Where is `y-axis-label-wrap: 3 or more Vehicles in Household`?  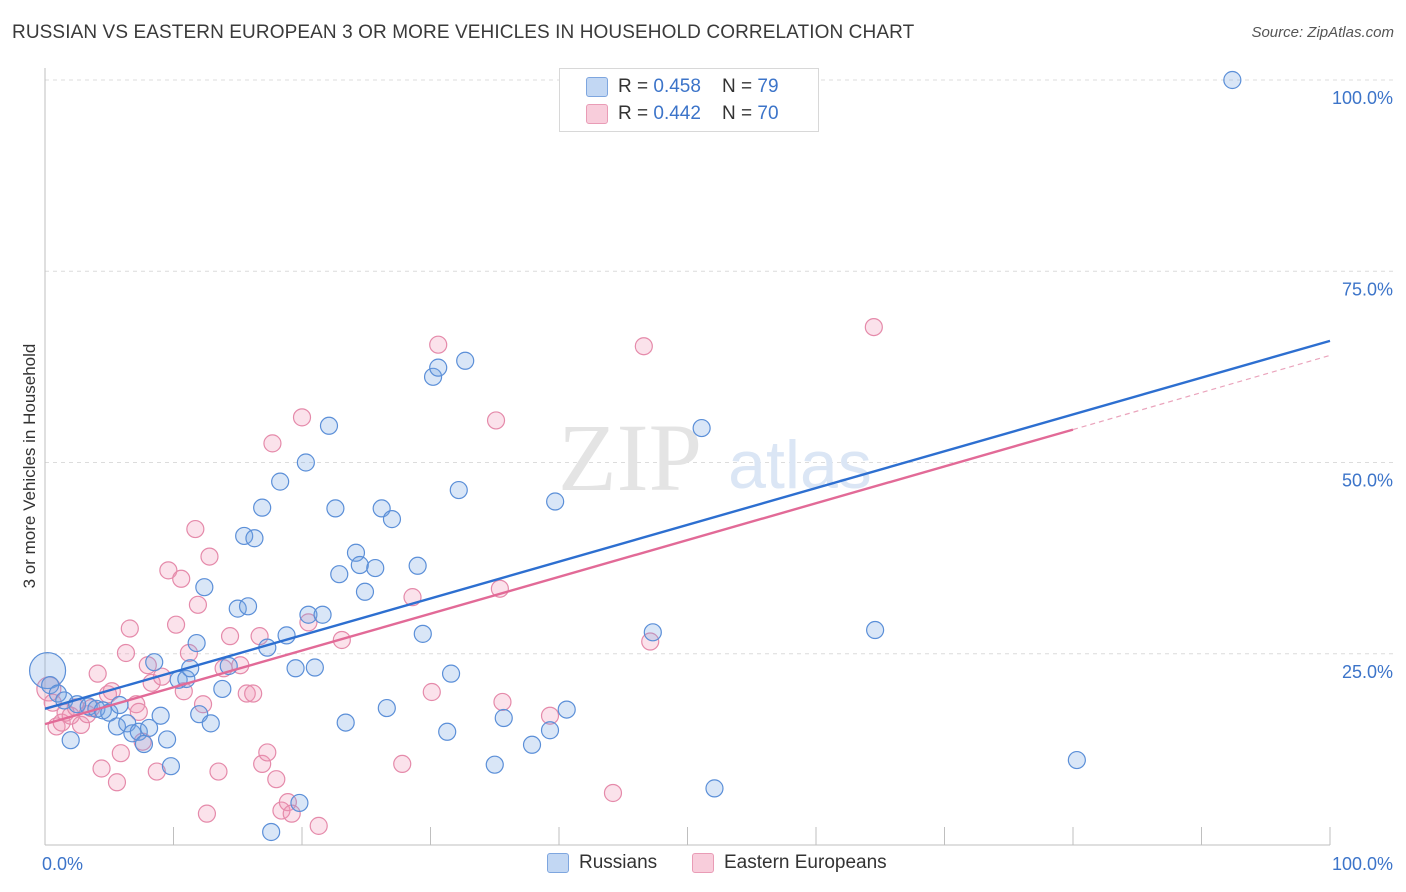
y-axis-label-wrap: 3 or more Vehicles in Household is located at coordinates (30, 470).